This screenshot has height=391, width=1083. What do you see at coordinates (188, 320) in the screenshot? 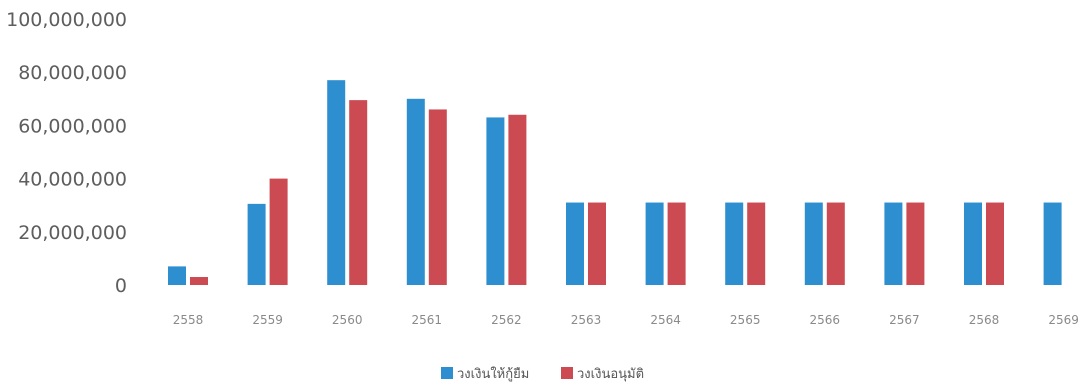
I see `x-tick-label: 2558` at bounding box center [188, 320].